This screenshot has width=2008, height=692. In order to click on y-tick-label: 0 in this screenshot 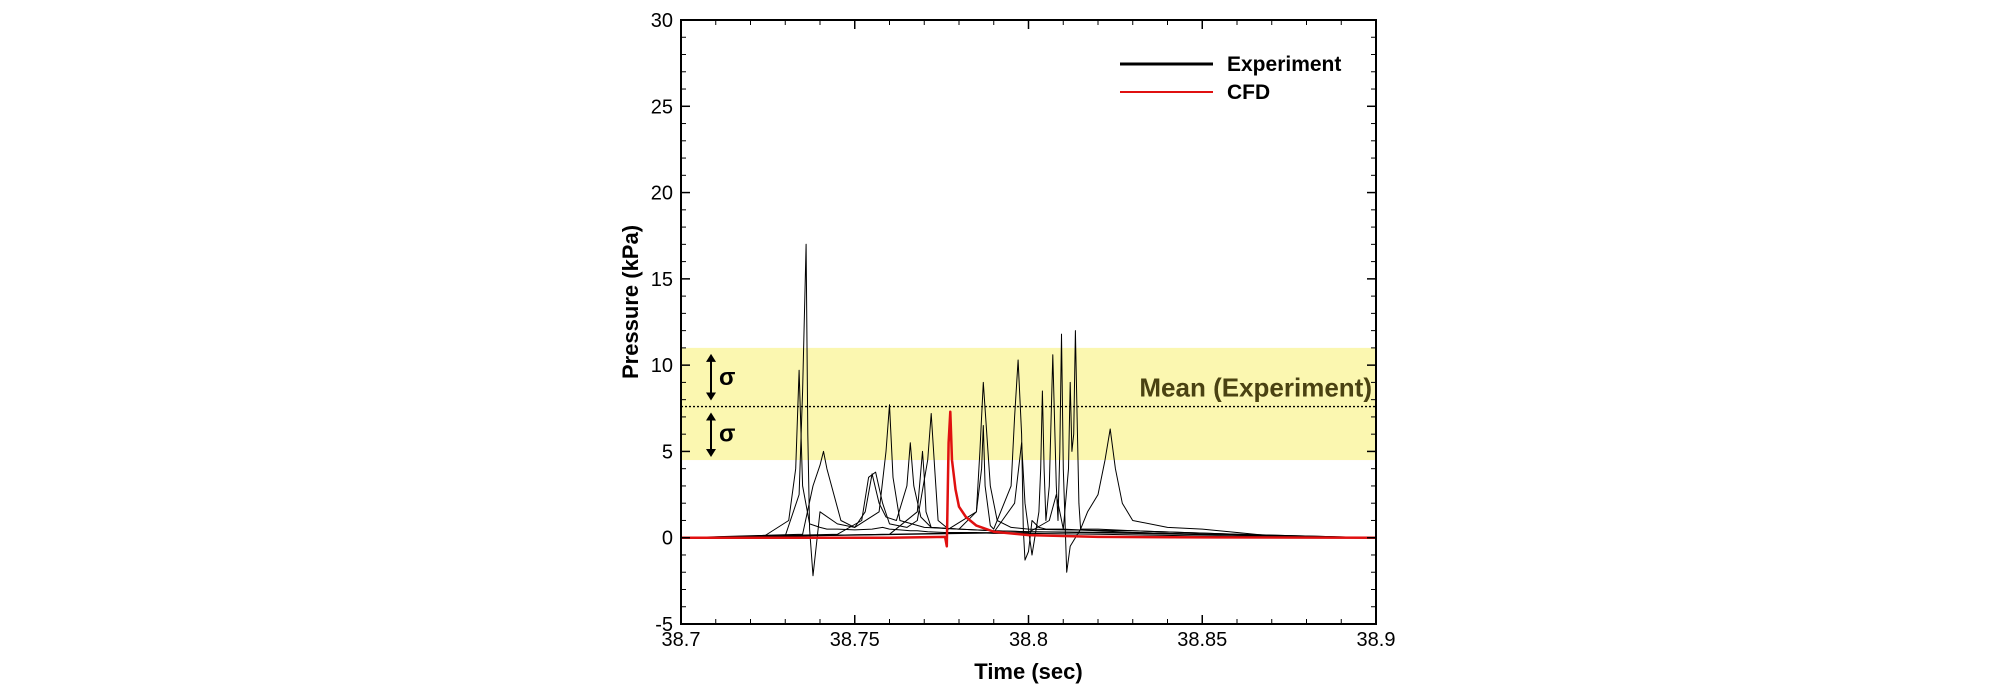, I will do `click(667, 539)`.